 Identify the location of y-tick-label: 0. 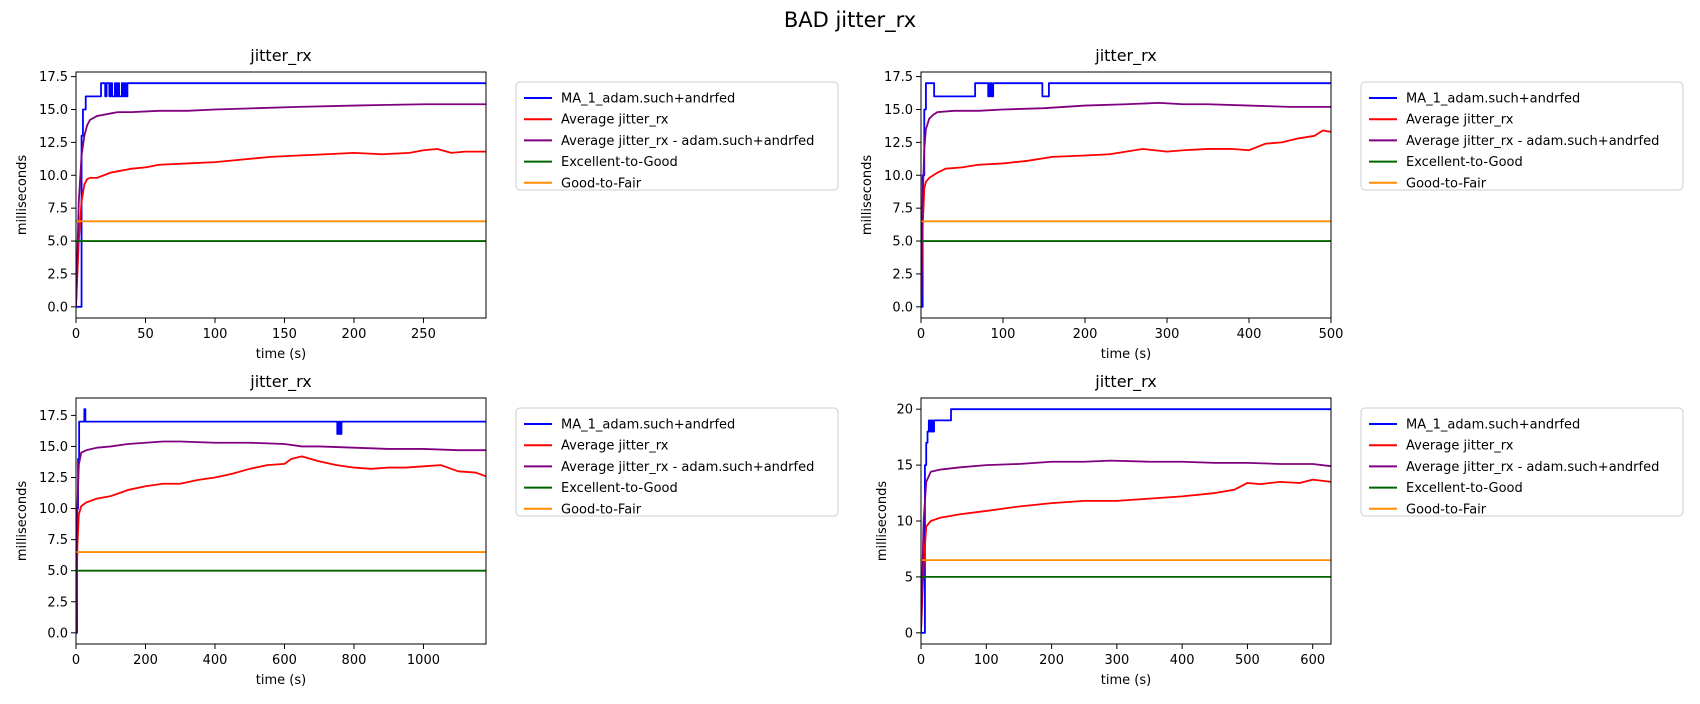
(909, 633).